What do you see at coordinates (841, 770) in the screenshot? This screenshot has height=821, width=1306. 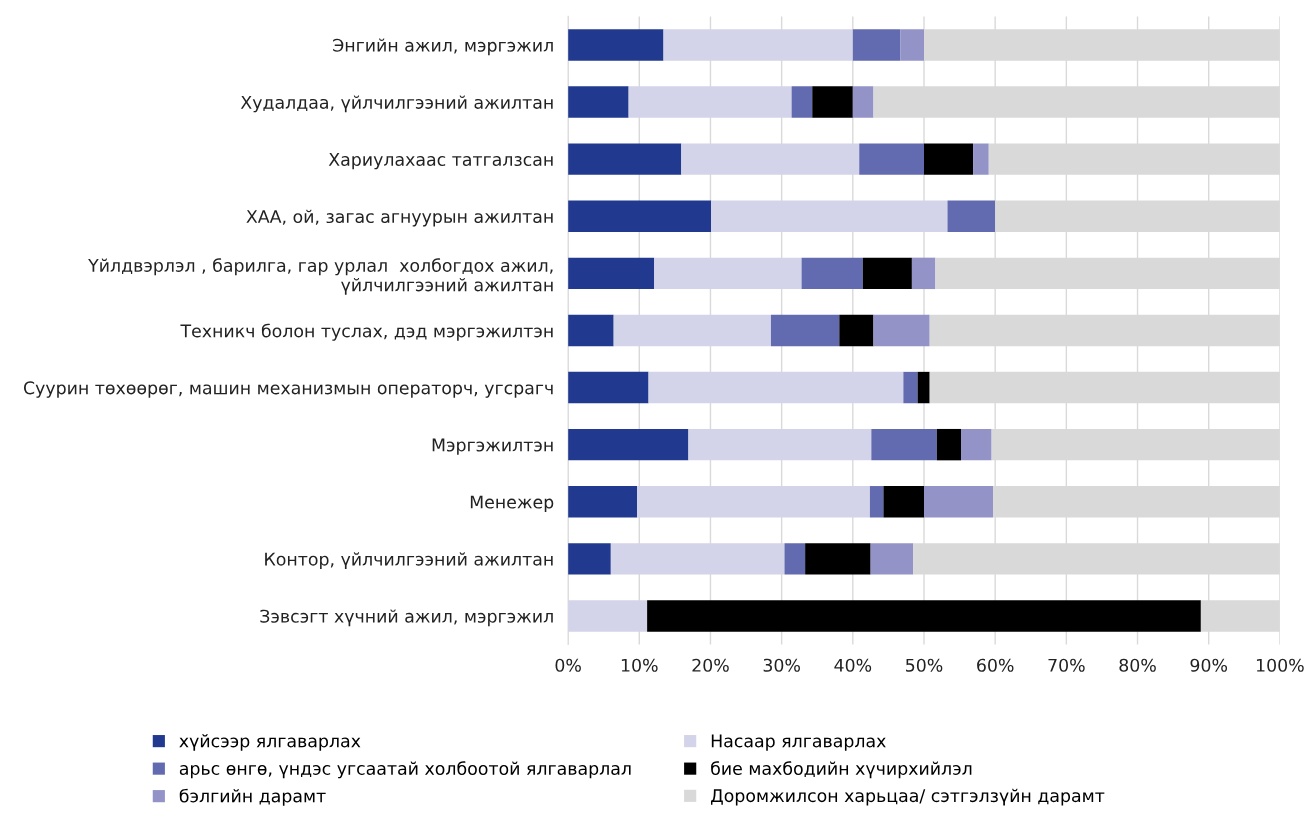 I see `legend-label: бие махбодийн хүчирхийлэл` at bounding box center [841, 770].